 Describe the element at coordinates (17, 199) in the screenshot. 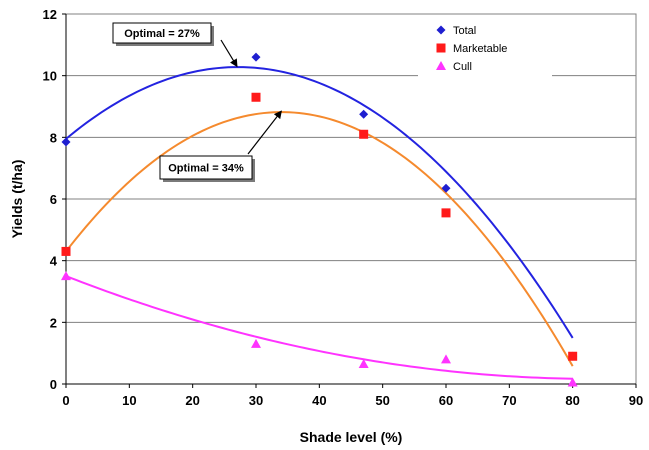

I see `y-axis-title: Yields (t/ha)` at that location.